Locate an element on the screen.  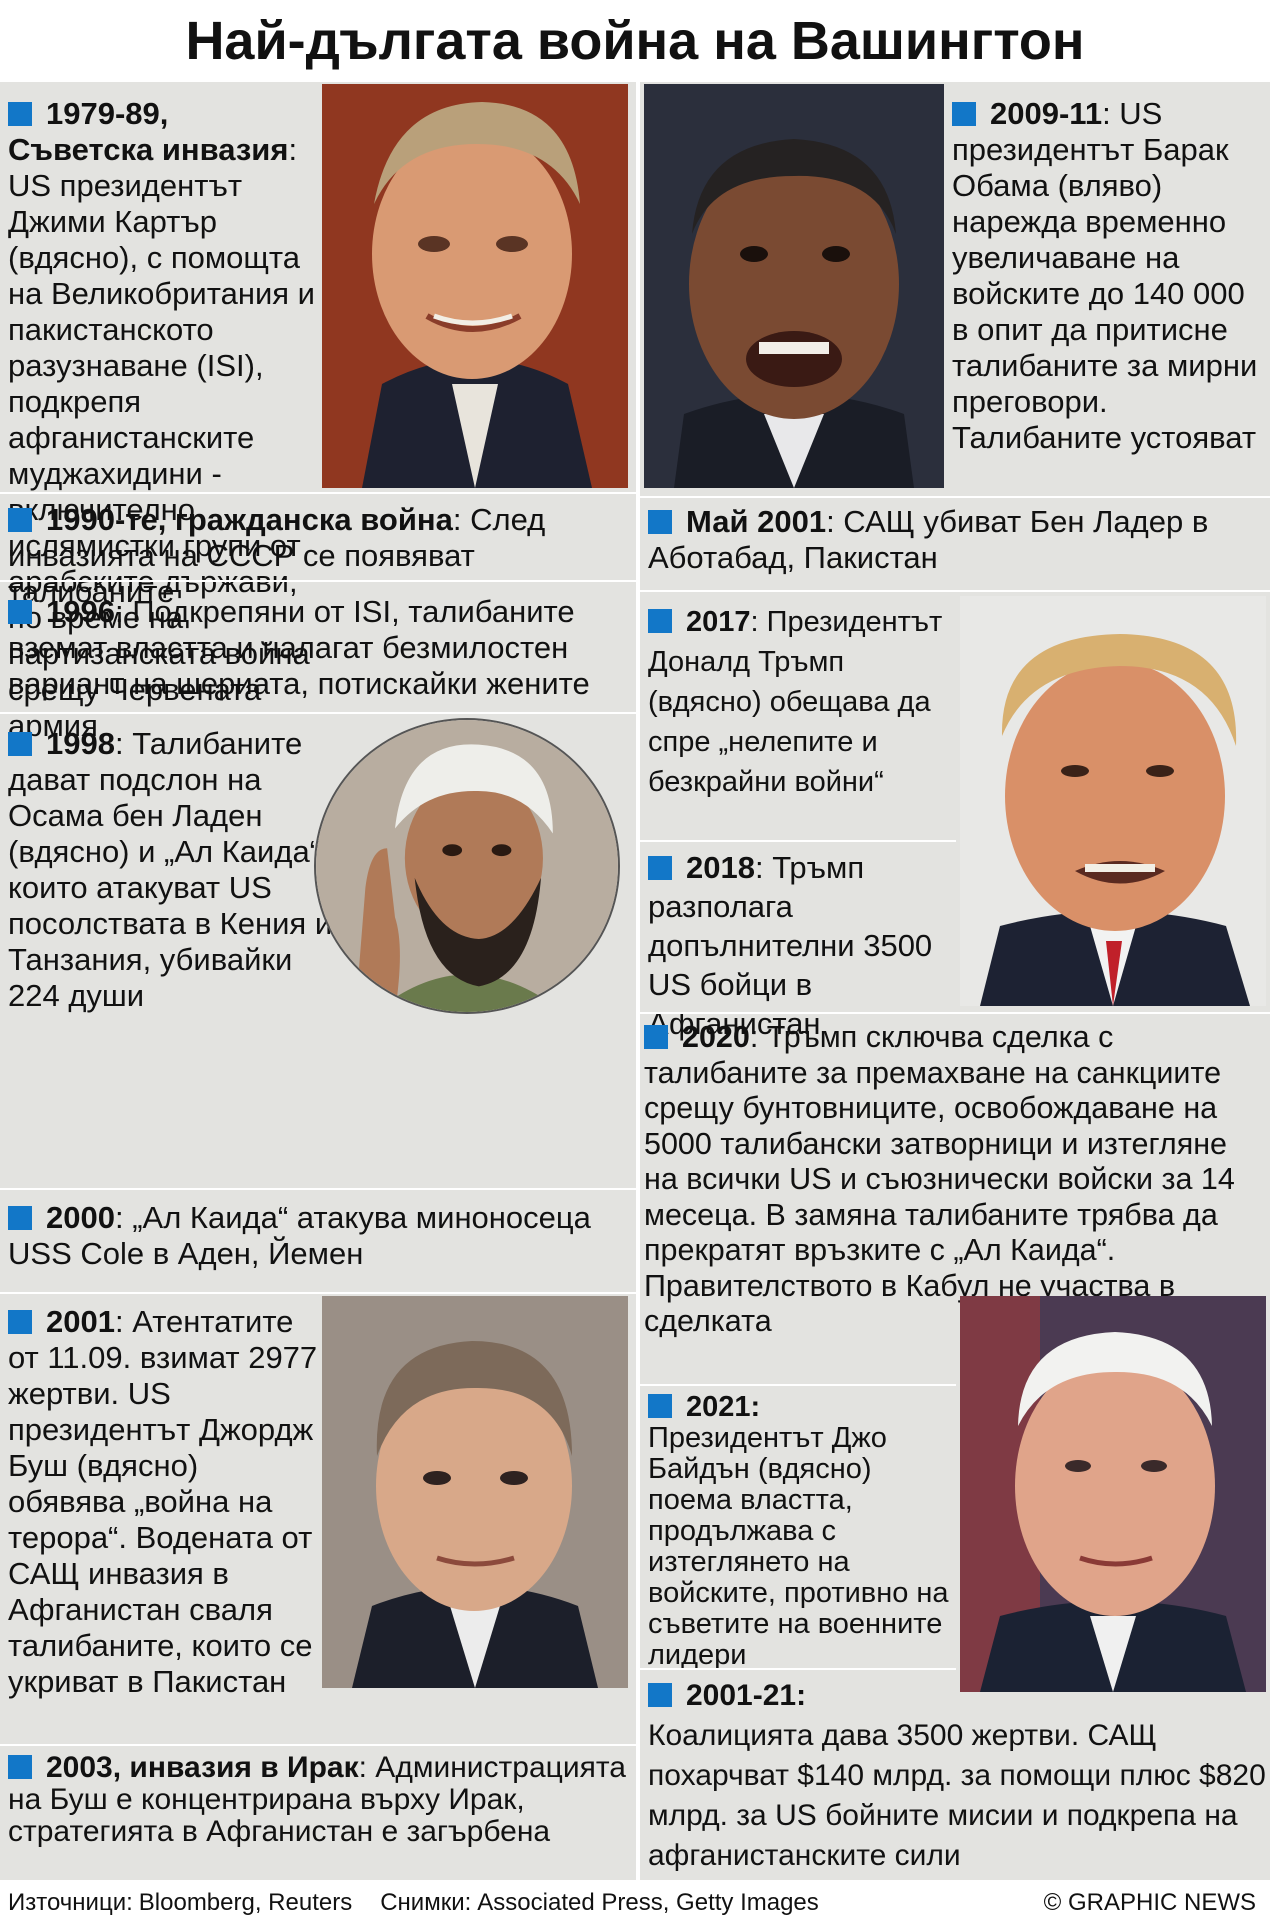
carter-photo is located at coordinates (475, 286).